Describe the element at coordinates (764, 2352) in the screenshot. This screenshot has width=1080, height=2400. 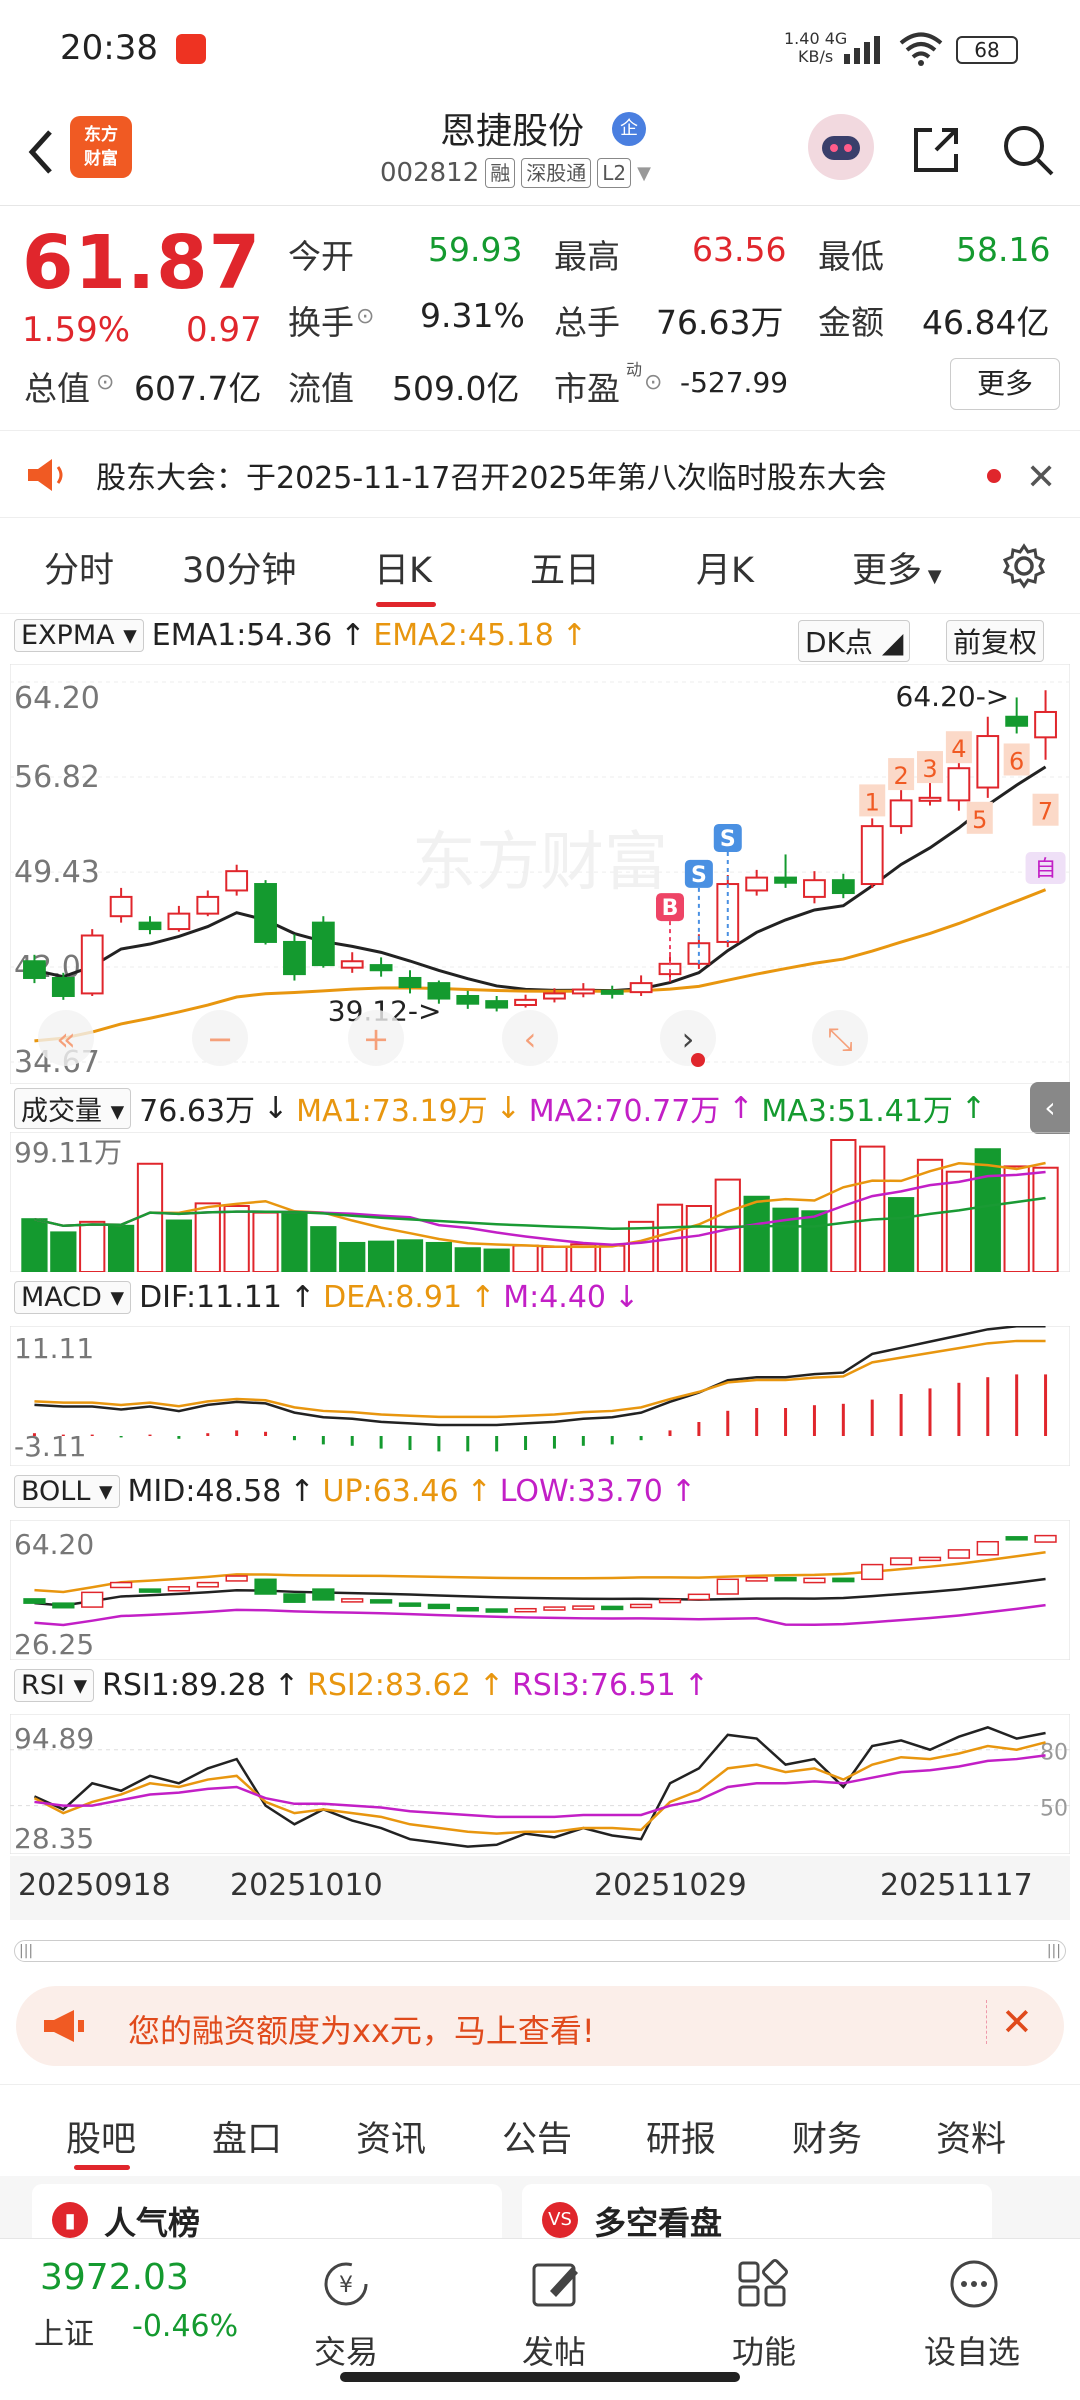
I see `nav-functions: 功能` at that location.